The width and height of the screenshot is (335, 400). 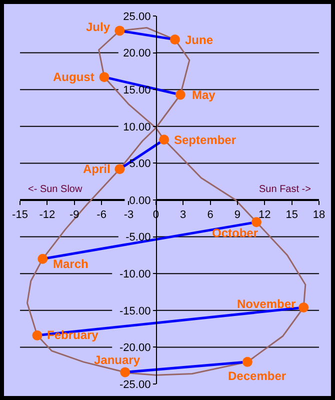 I want to click on x-tick-label: 3, so click(x=183, y=215).